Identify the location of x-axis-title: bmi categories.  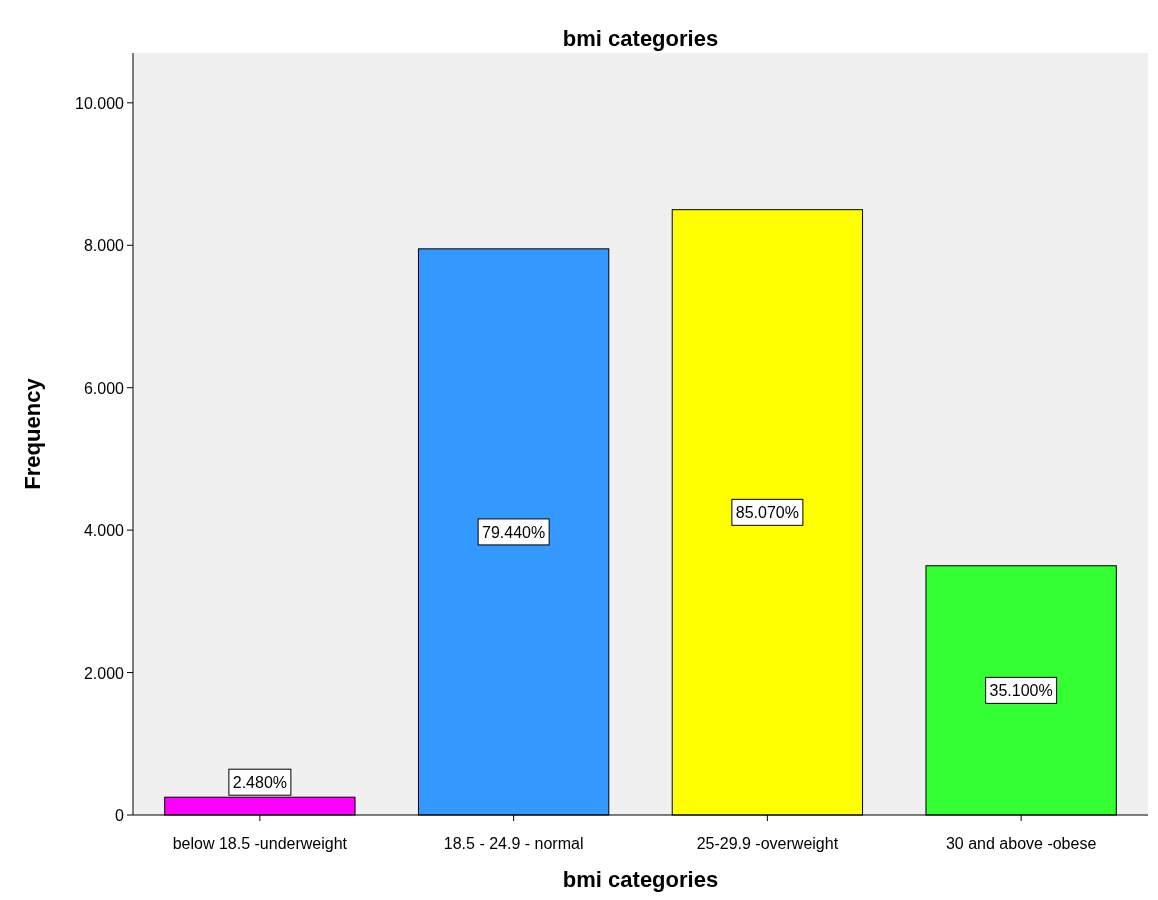
(640, 879).